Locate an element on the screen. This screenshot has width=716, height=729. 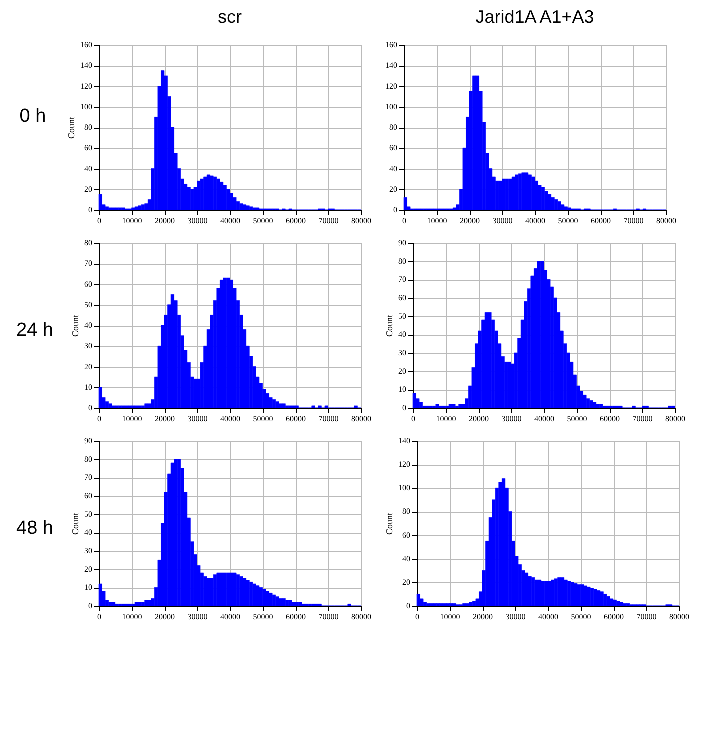
text: 0 h is located at coordinates (33, 117).